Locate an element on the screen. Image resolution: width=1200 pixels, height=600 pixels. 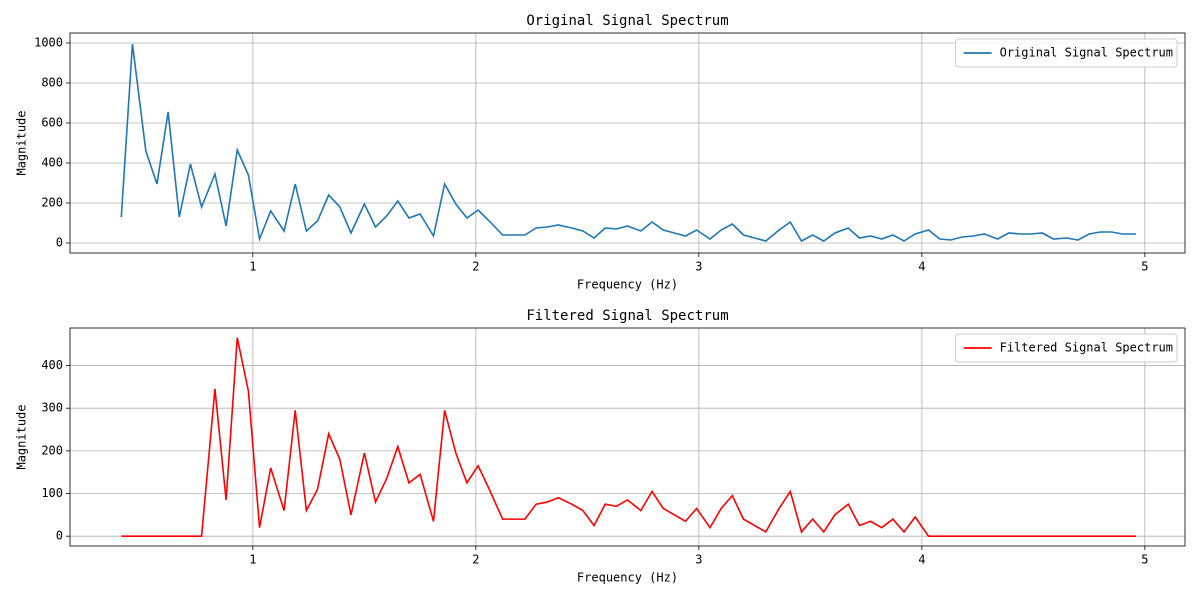
y-tick-label: 300 is located at coordinates (52, 408).